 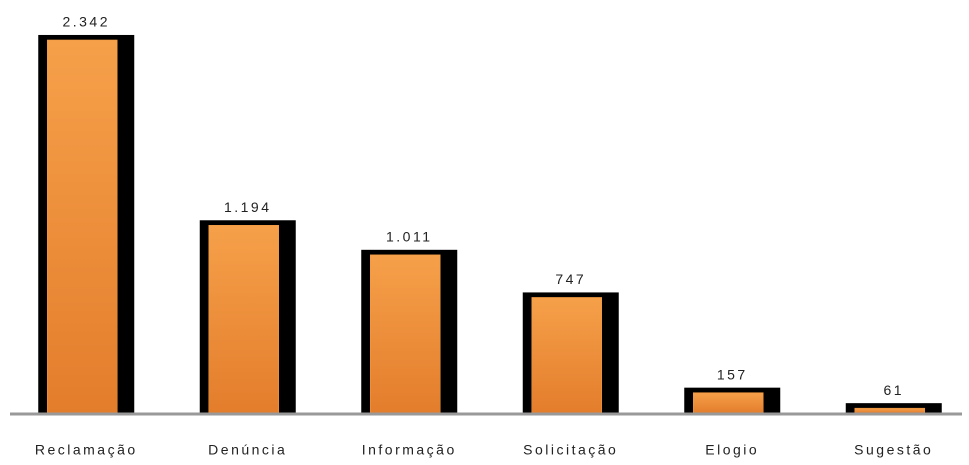 I want to click on value-label: 747, so click(x=570, y=279).